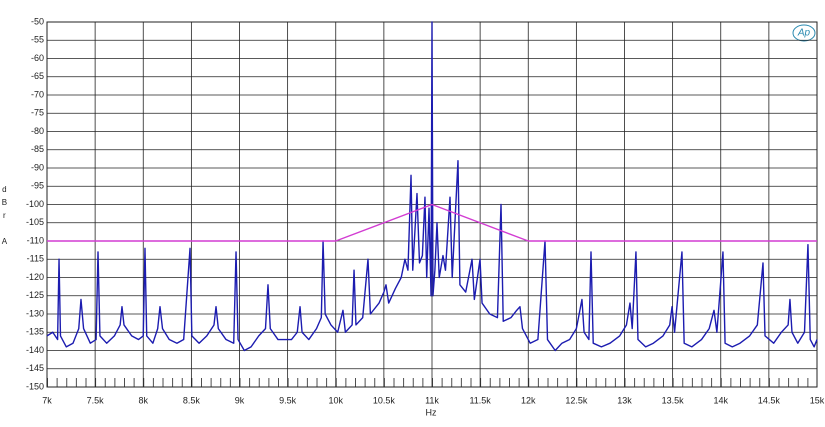 The image size is (825, 427). What do you see at coordinates (37, 76) in the screenshot?
I see `y-tick-label: -65` at bounding box center [37, 76].